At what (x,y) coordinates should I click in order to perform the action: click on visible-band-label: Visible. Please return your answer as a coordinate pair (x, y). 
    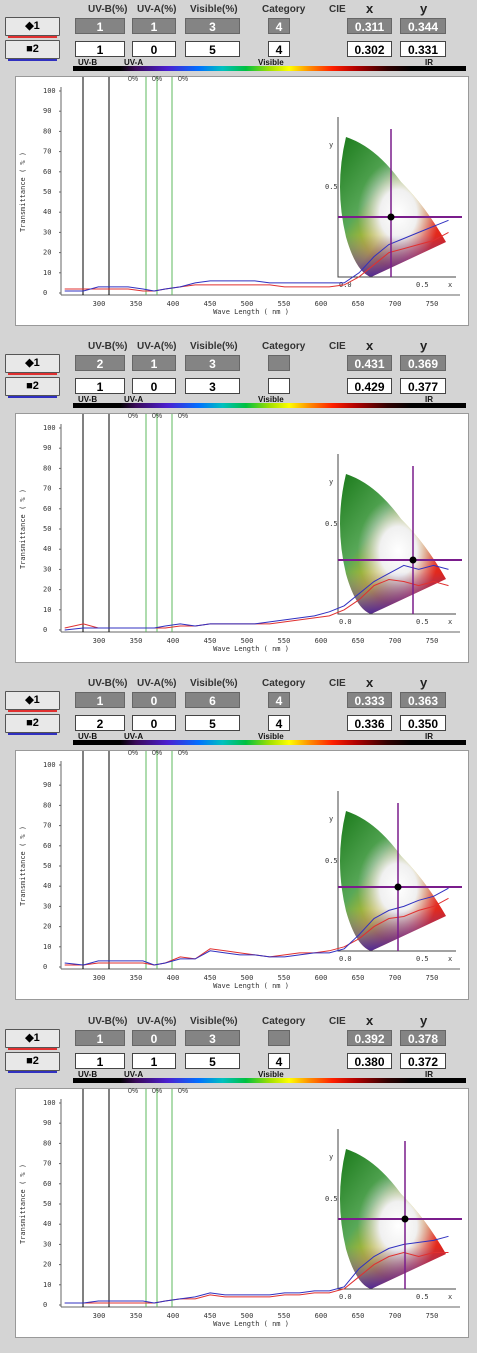
    Looking at the image, I should click on (271, 399).